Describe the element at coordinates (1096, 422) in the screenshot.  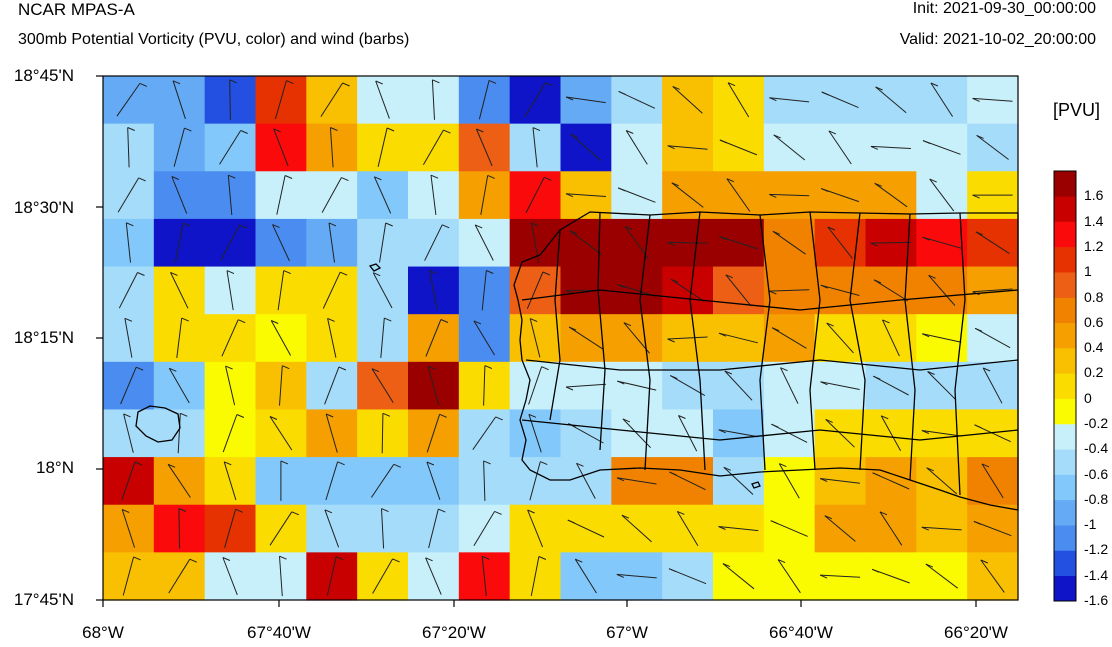
I see `colorbar-level-label: -0.2` at that location.